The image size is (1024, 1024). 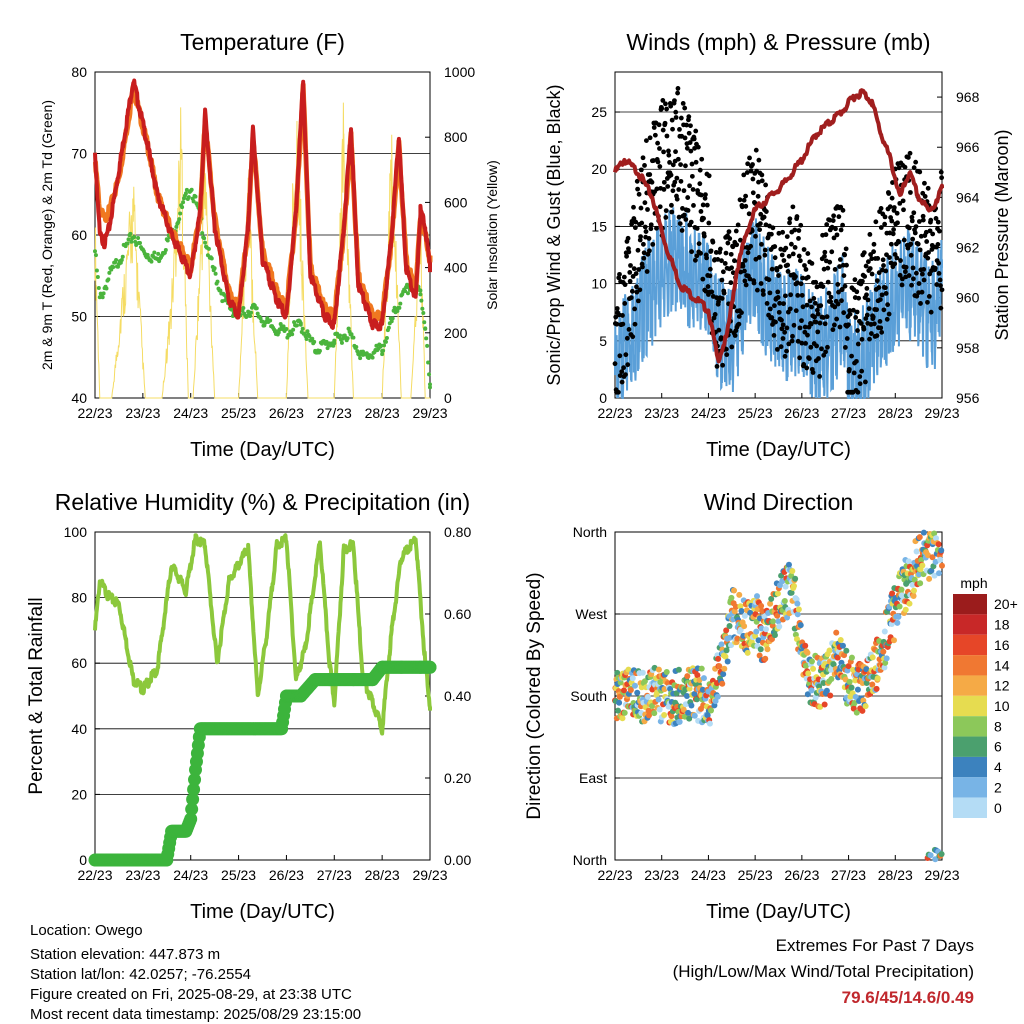 I want to click on y-tick-label: 0, so click(x=83, y=860).